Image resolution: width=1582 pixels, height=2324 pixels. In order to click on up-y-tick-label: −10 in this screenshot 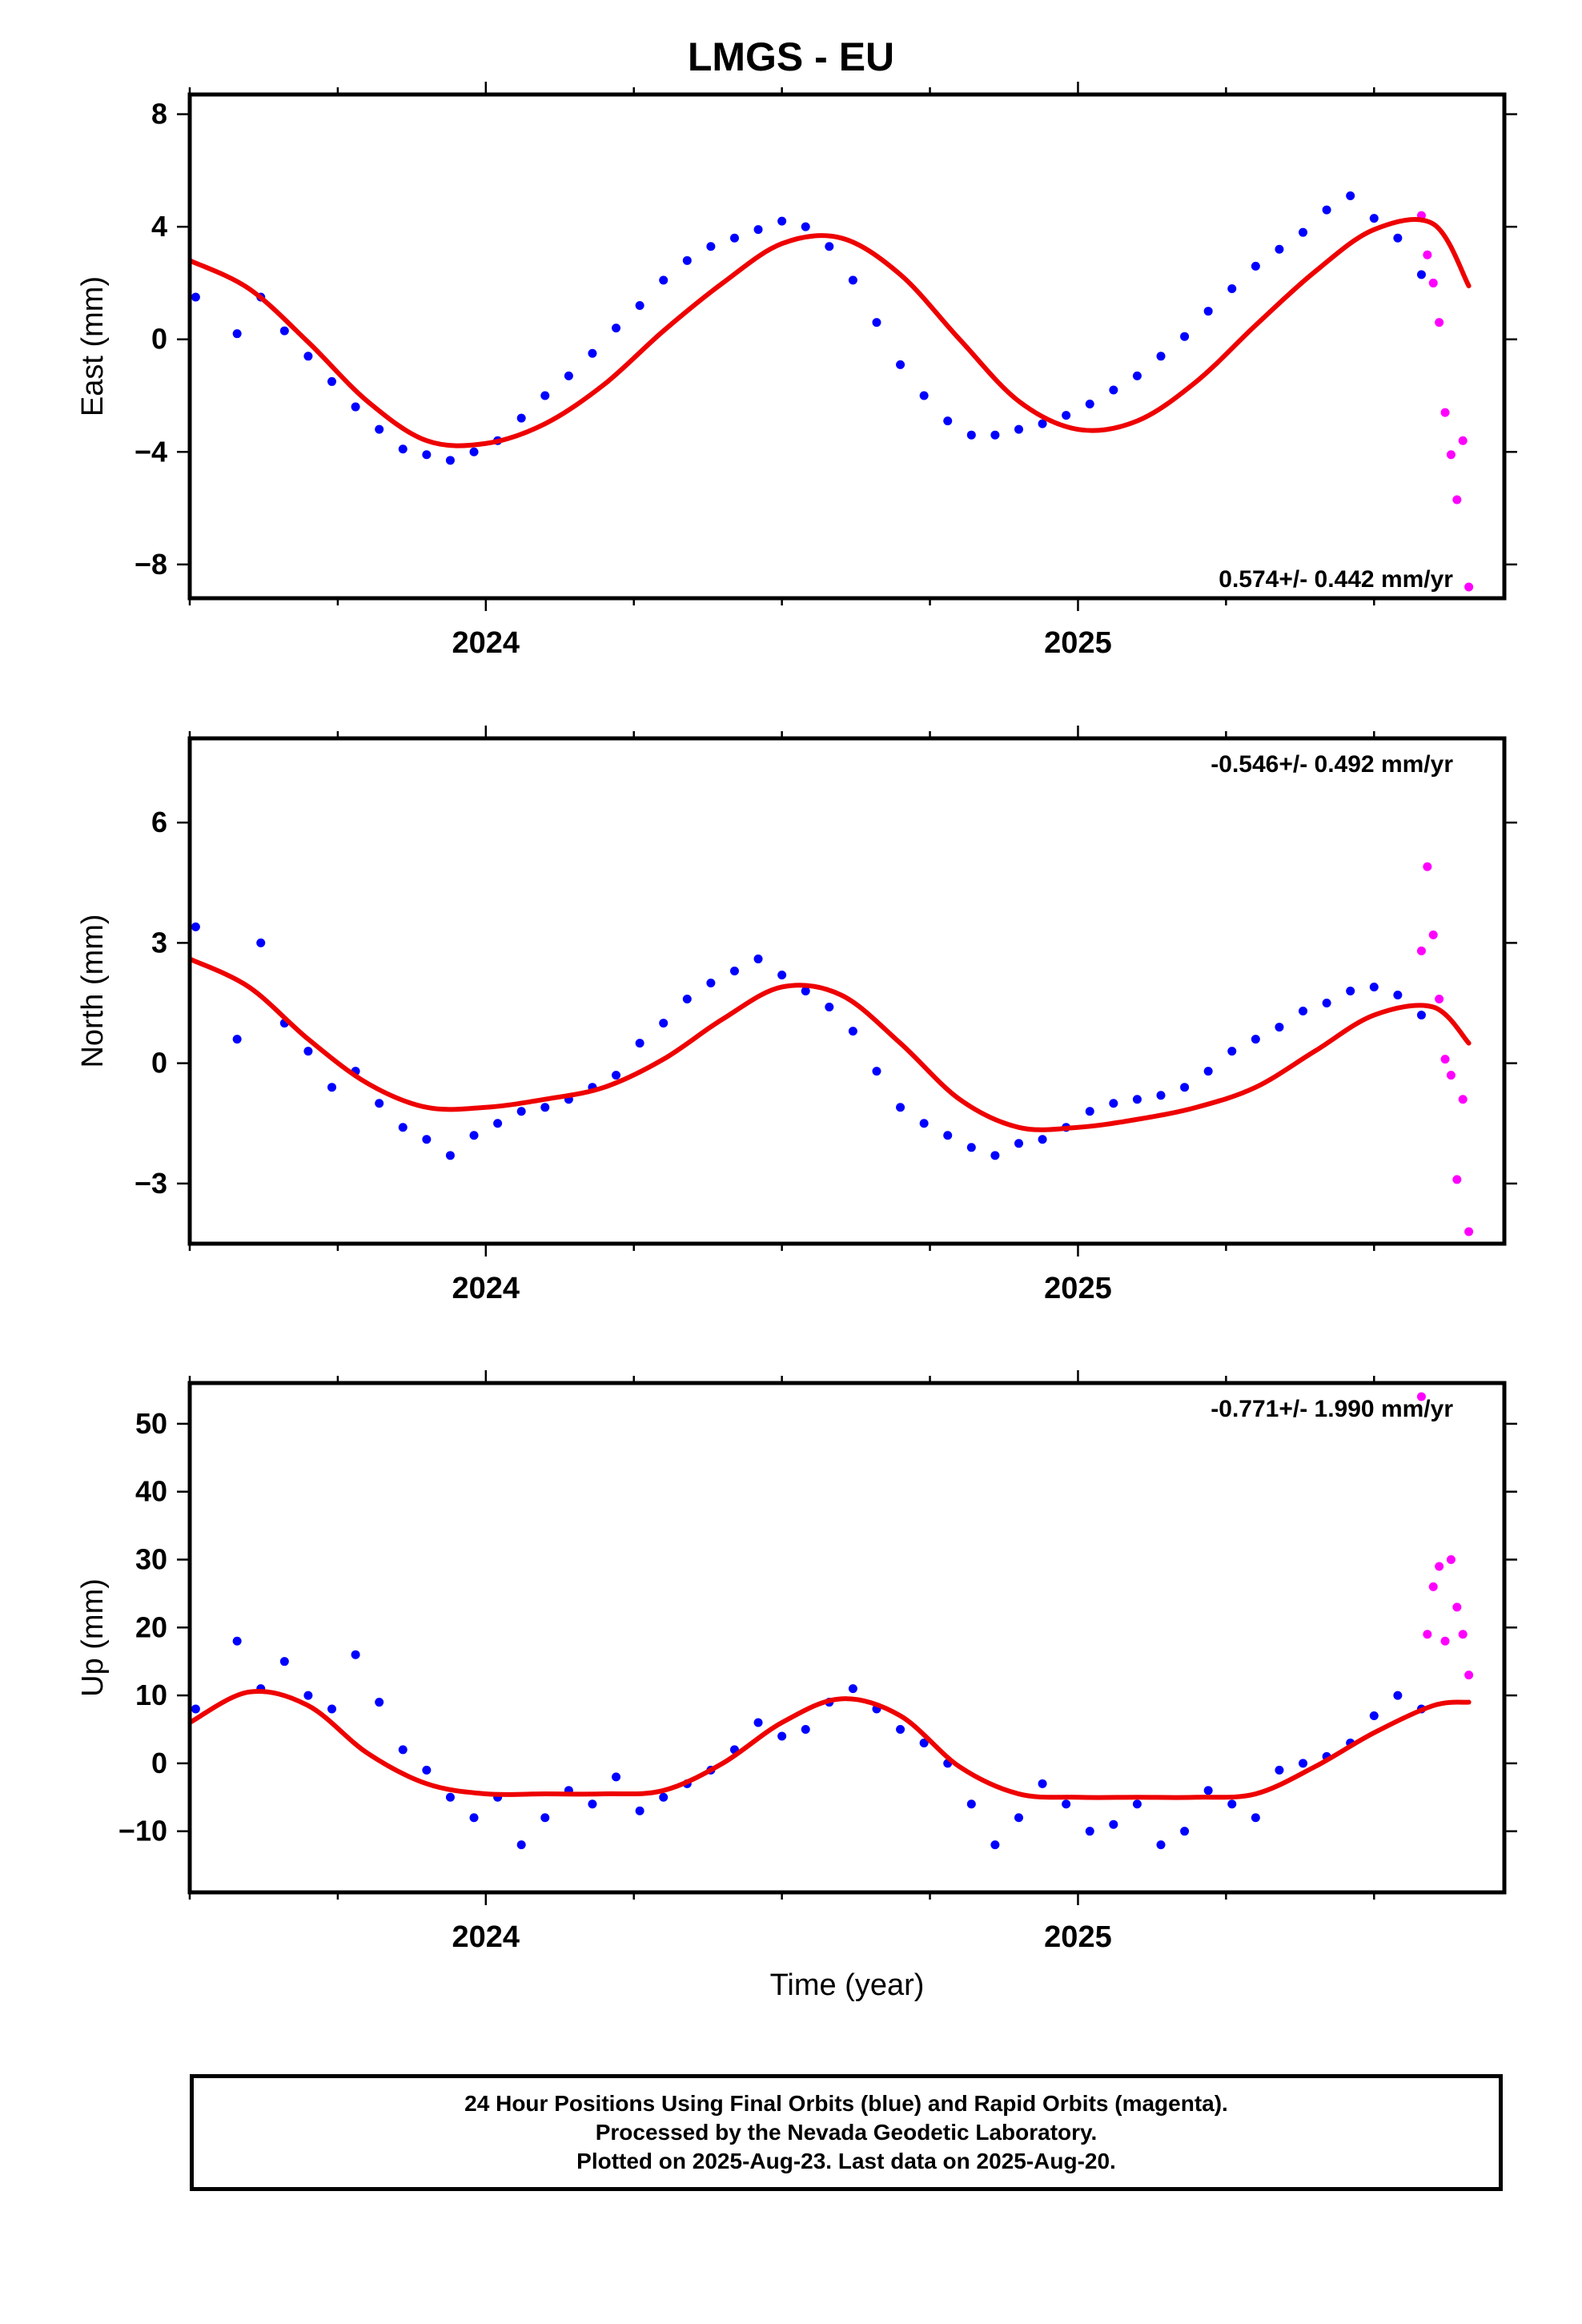, I will do `click(142, 1832)`.